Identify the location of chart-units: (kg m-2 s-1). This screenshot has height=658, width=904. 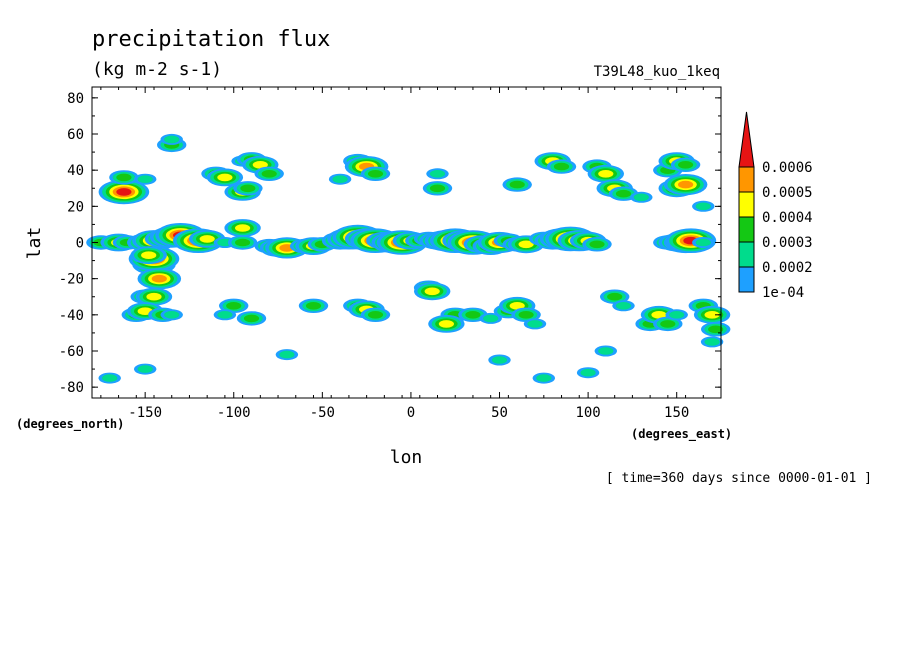
(157, 69).